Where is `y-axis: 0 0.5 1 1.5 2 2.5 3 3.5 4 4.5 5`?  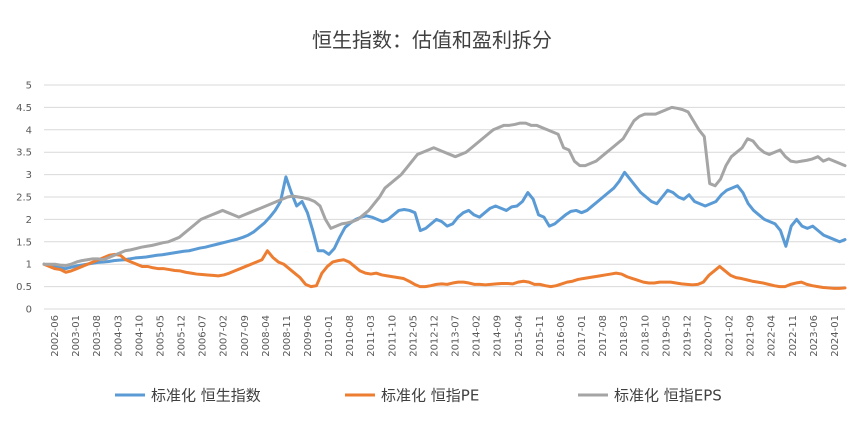 y-axis: 0 0.5 1 1.5 2 2.5 3 3.5 4 4.5 5 is located at coordinates (24, 198).